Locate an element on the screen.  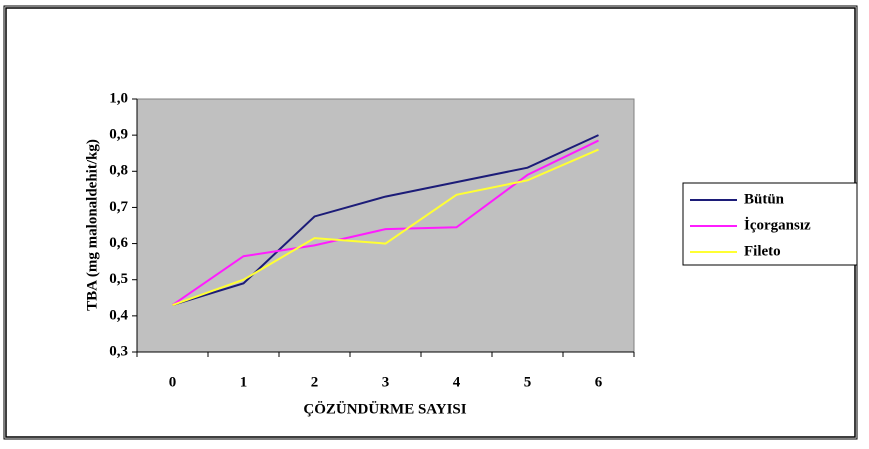
y-tick-label: 0,5 is located at coordinates (118, 279).